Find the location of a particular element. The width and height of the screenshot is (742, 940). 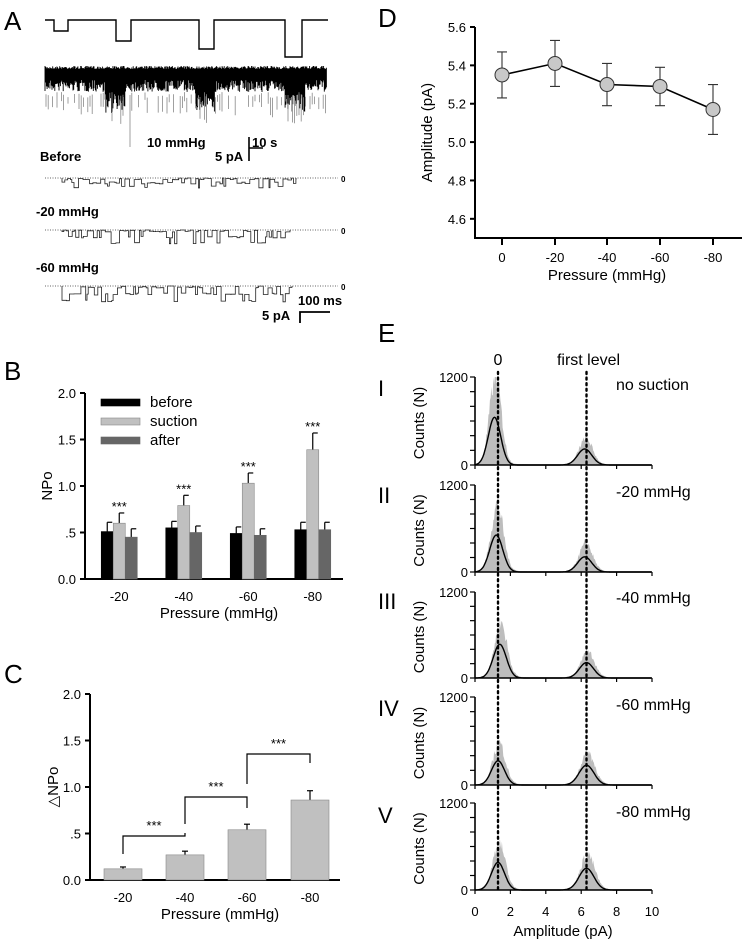

scale-time-label-2: 100 ms is located at coordinates (320, 300).